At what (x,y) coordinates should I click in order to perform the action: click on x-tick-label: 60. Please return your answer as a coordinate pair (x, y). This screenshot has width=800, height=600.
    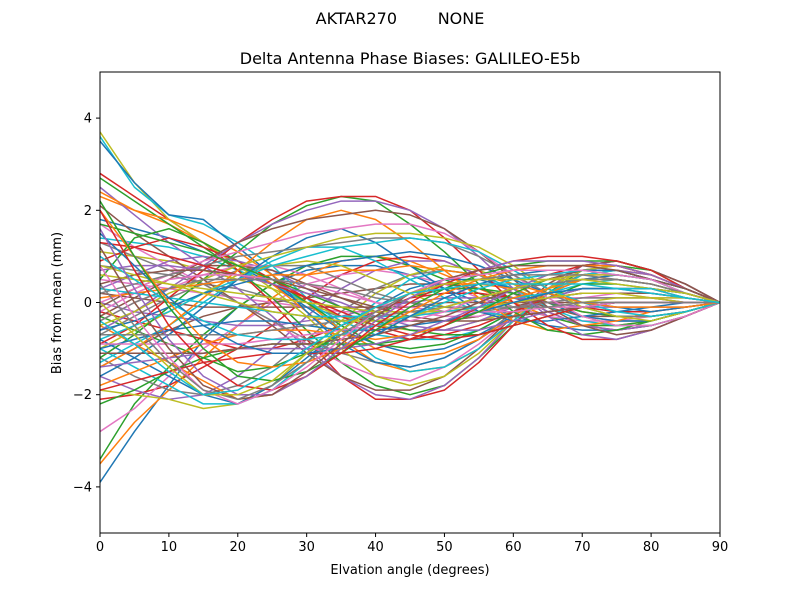
    Looking at the image, I should click on (513, 547).